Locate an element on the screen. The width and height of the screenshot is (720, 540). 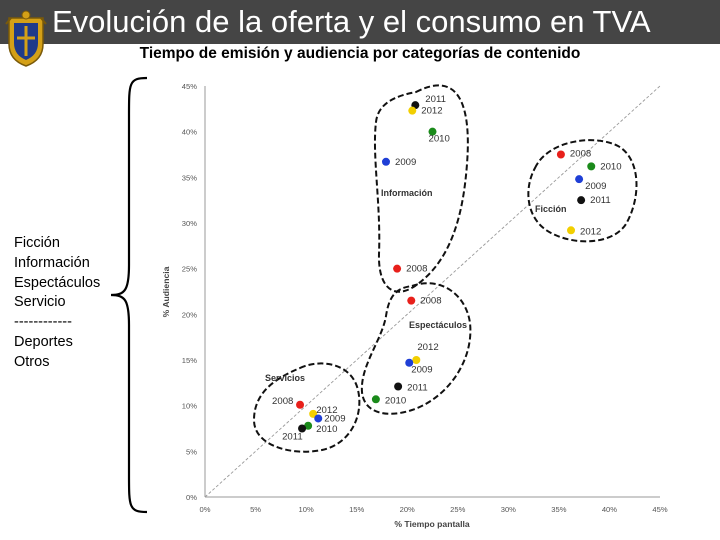
informacion-group-outline is located at coordinates (421, 188).